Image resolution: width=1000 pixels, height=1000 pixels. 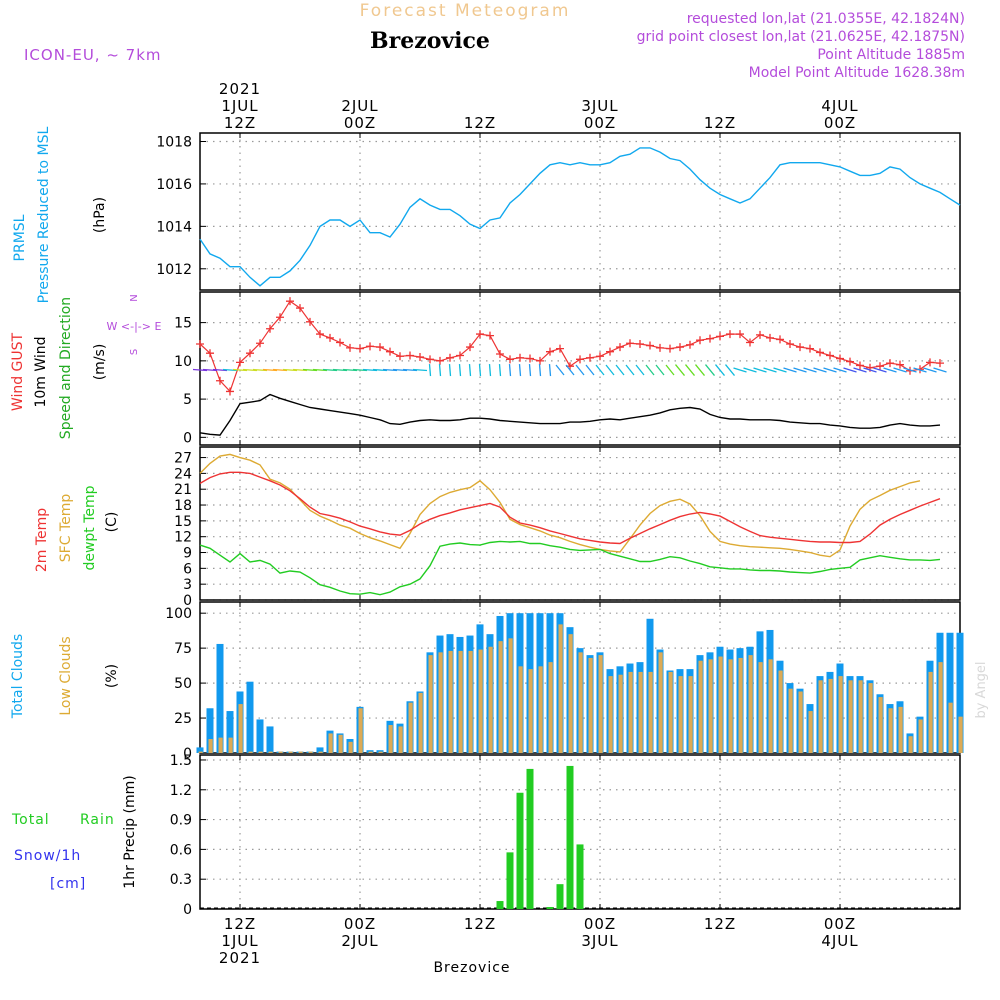 What do you see at coordinates (66, 675) in the screenshot?
I see `clouds-label-low: Low Clouds` at bounding box center [66, 675].